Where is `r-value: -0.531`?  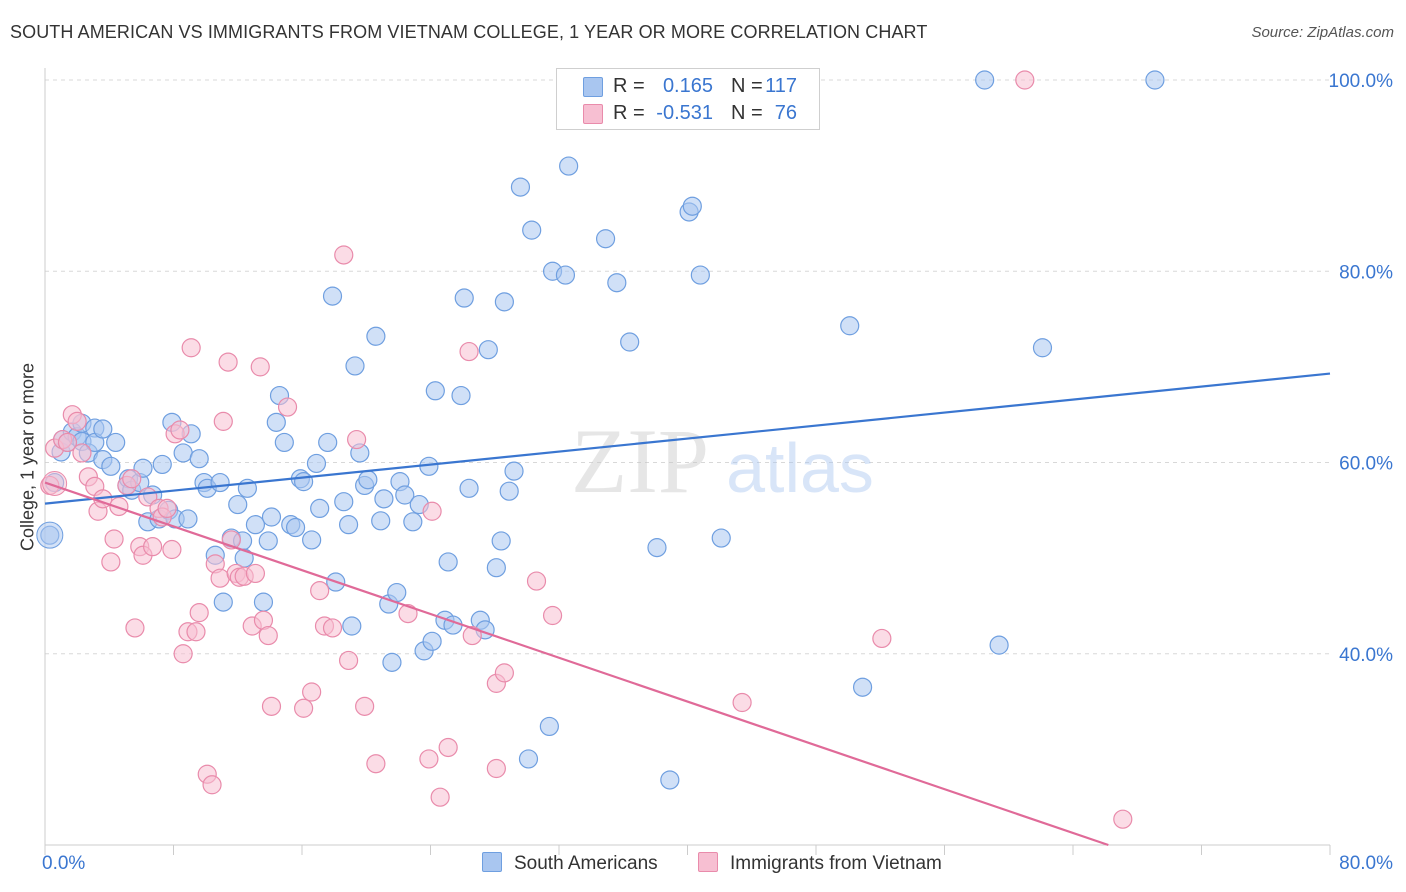 r-value: -0.531 is located at coordinates (684, 113).